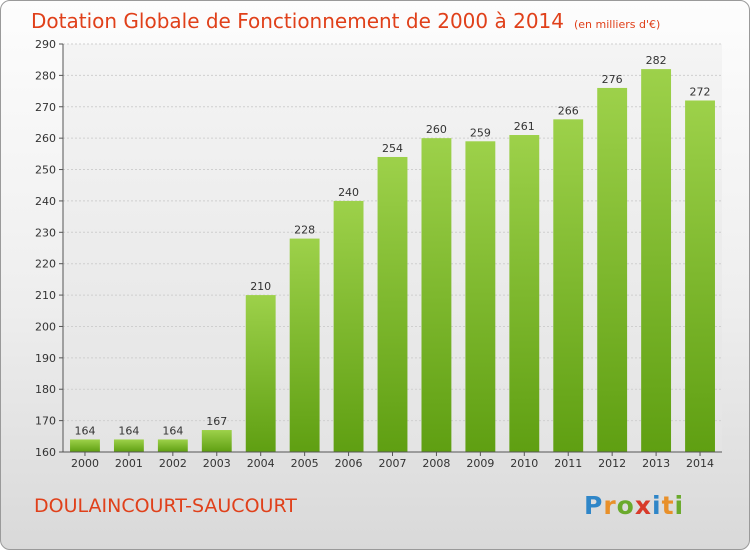 The height and width of the screenshot is (550, 750). I want to click on x-tick-label: 2014, so click(700, 463).